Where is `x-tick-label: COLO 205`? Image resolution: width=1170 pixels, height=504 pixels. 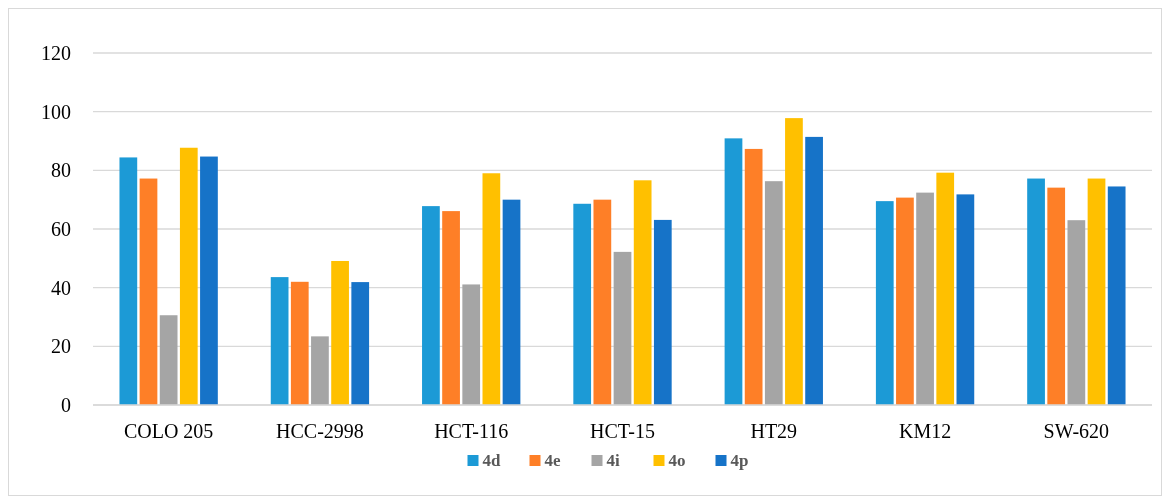
x-tick-label: COLO 205 is located at coordinates (168, 431).